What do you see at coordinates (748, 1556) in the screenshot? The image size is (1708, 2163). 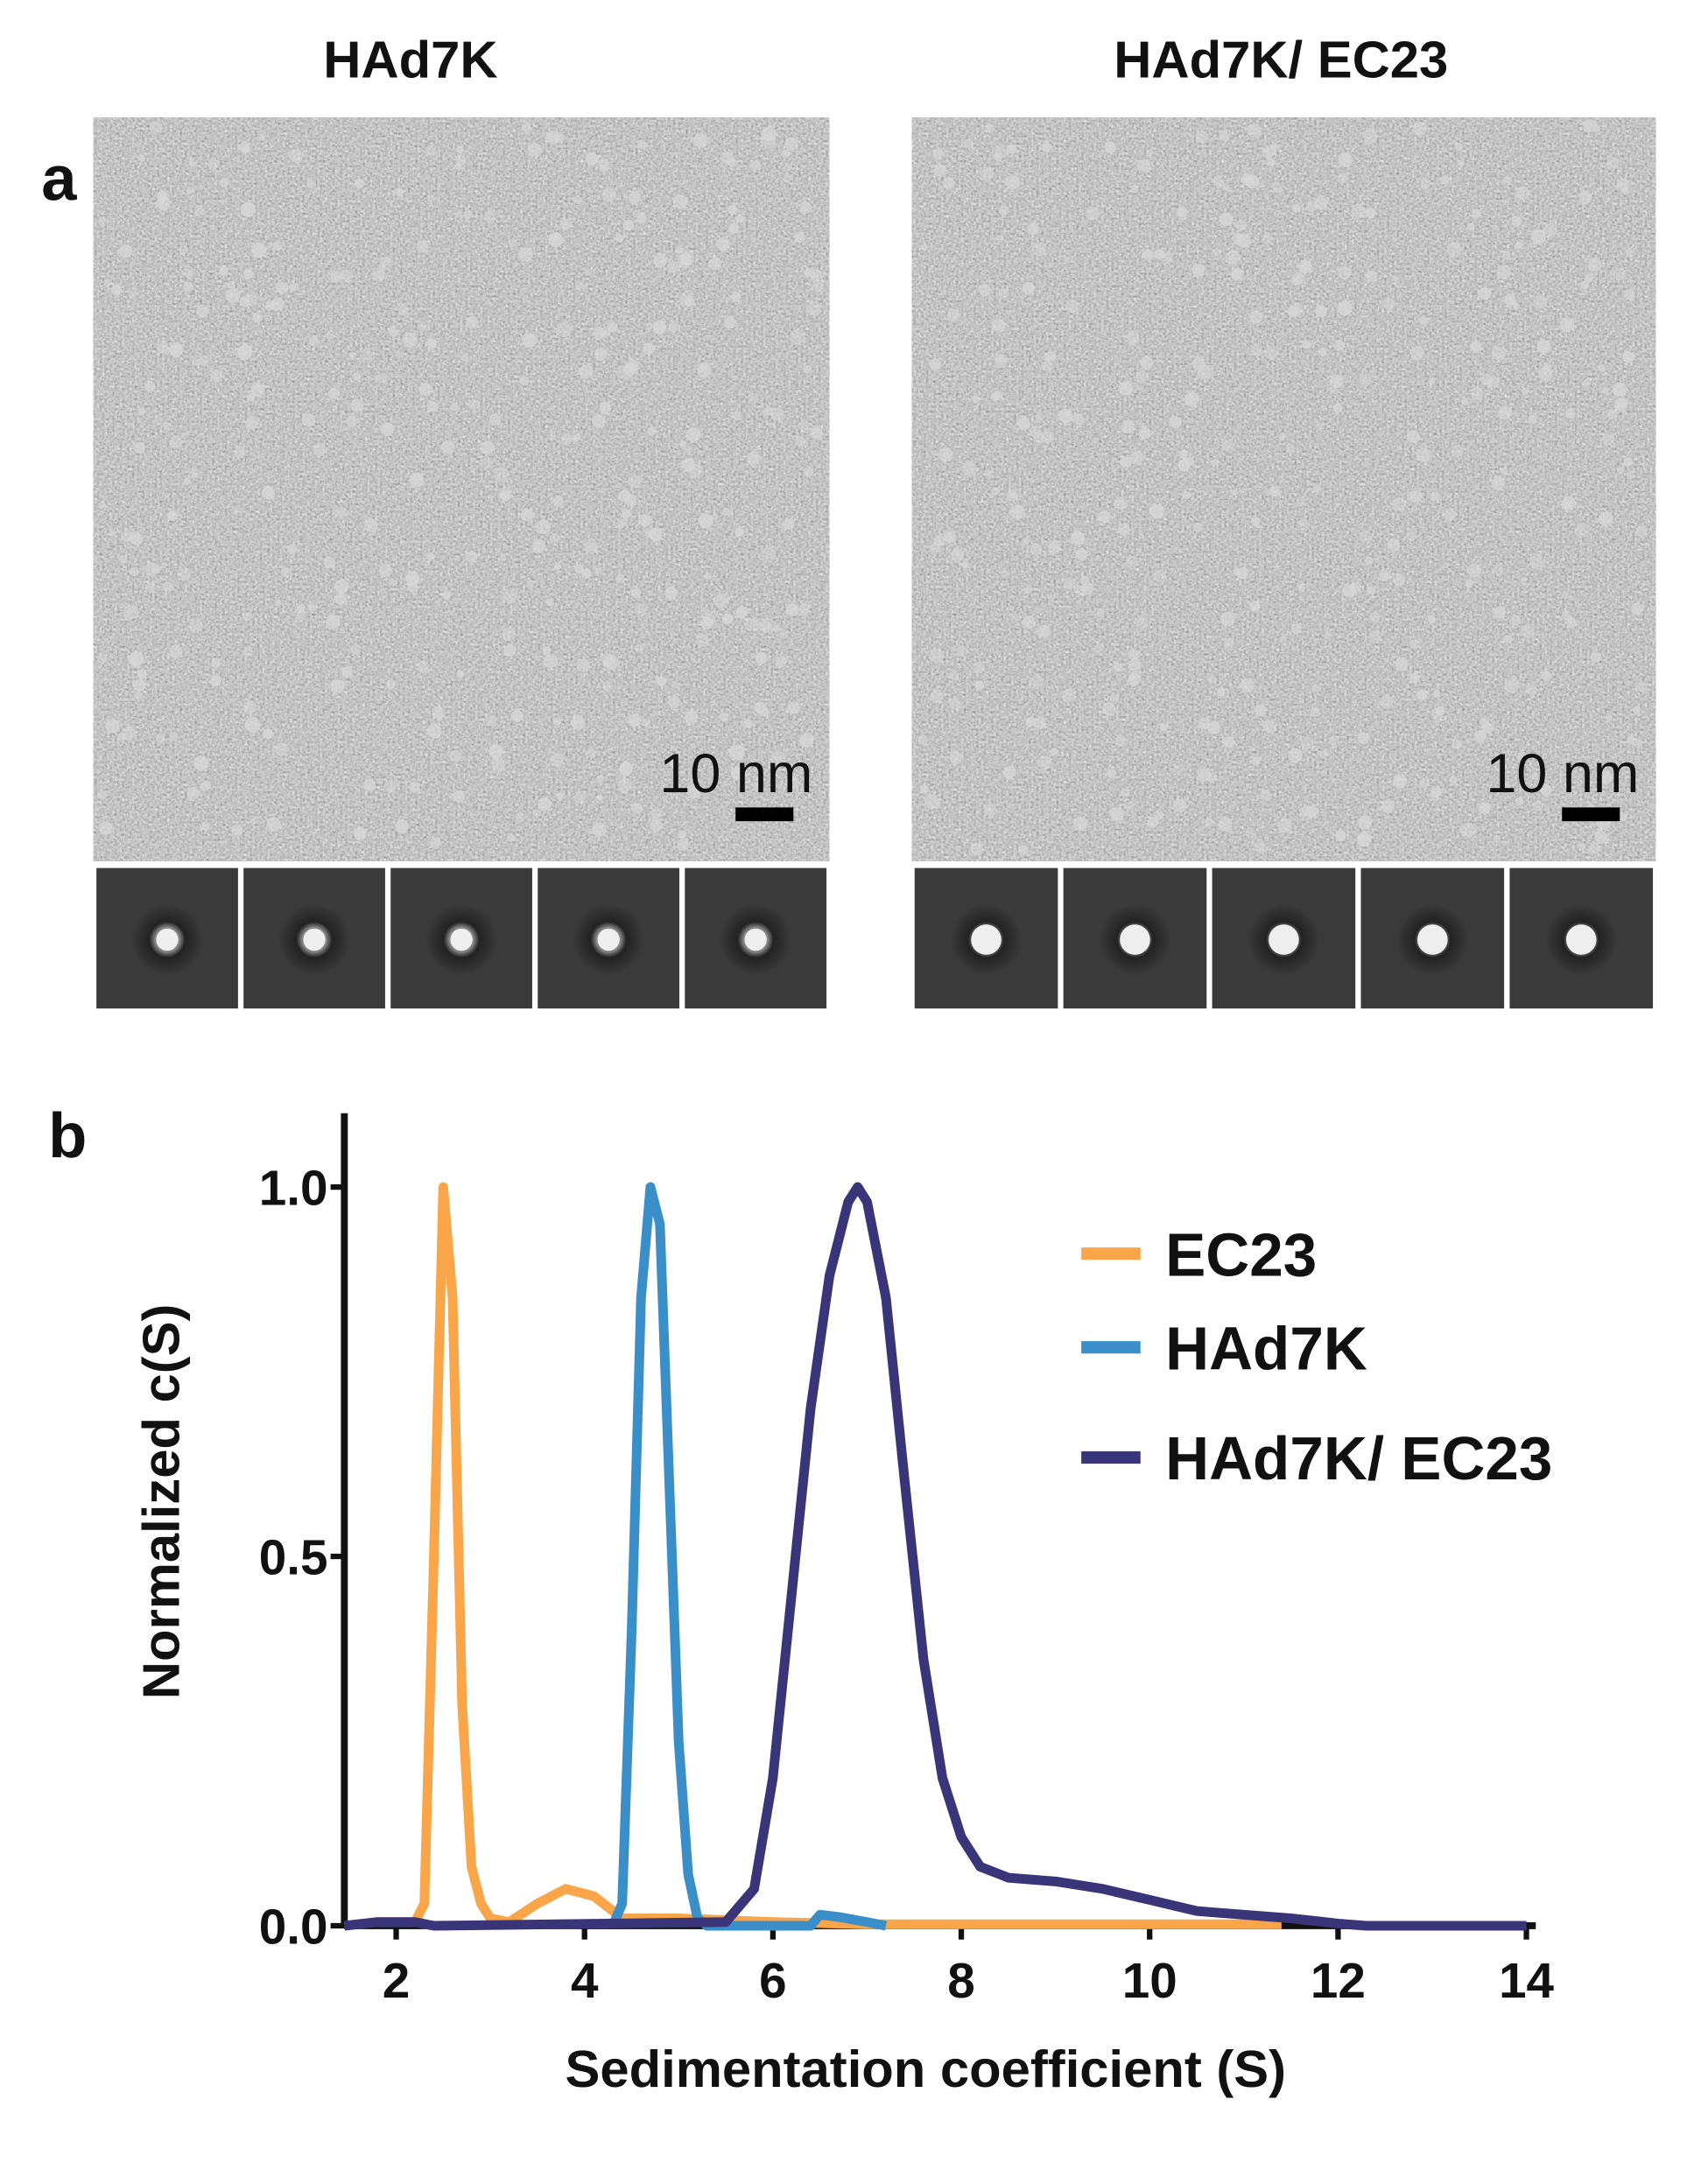 I see `series-line` at bounding box center [748, 1556].